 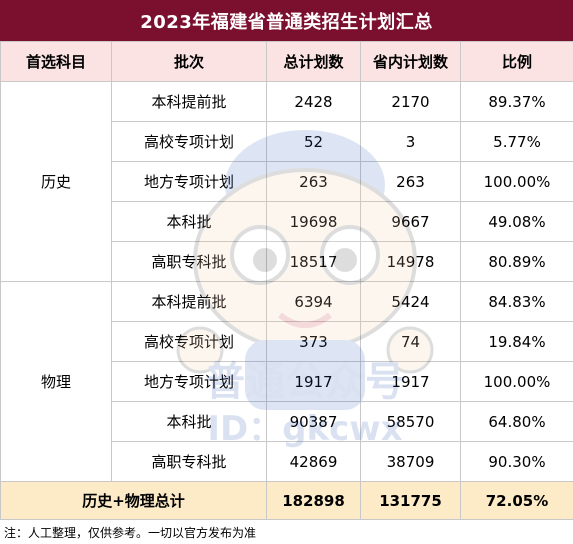 I want to click on total-cell: 90387, so click(x=313, y=421).